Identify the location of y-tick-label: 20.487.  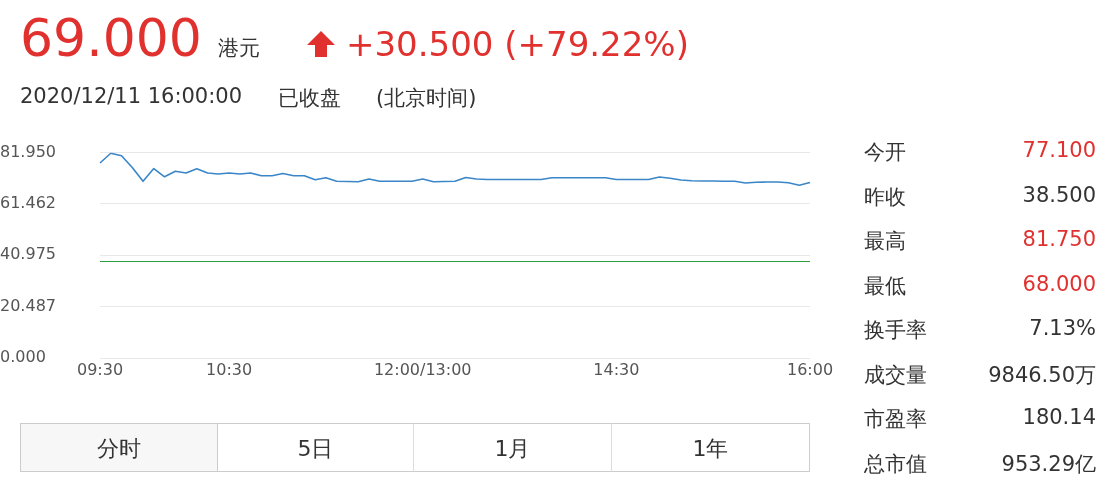
(28, 305).